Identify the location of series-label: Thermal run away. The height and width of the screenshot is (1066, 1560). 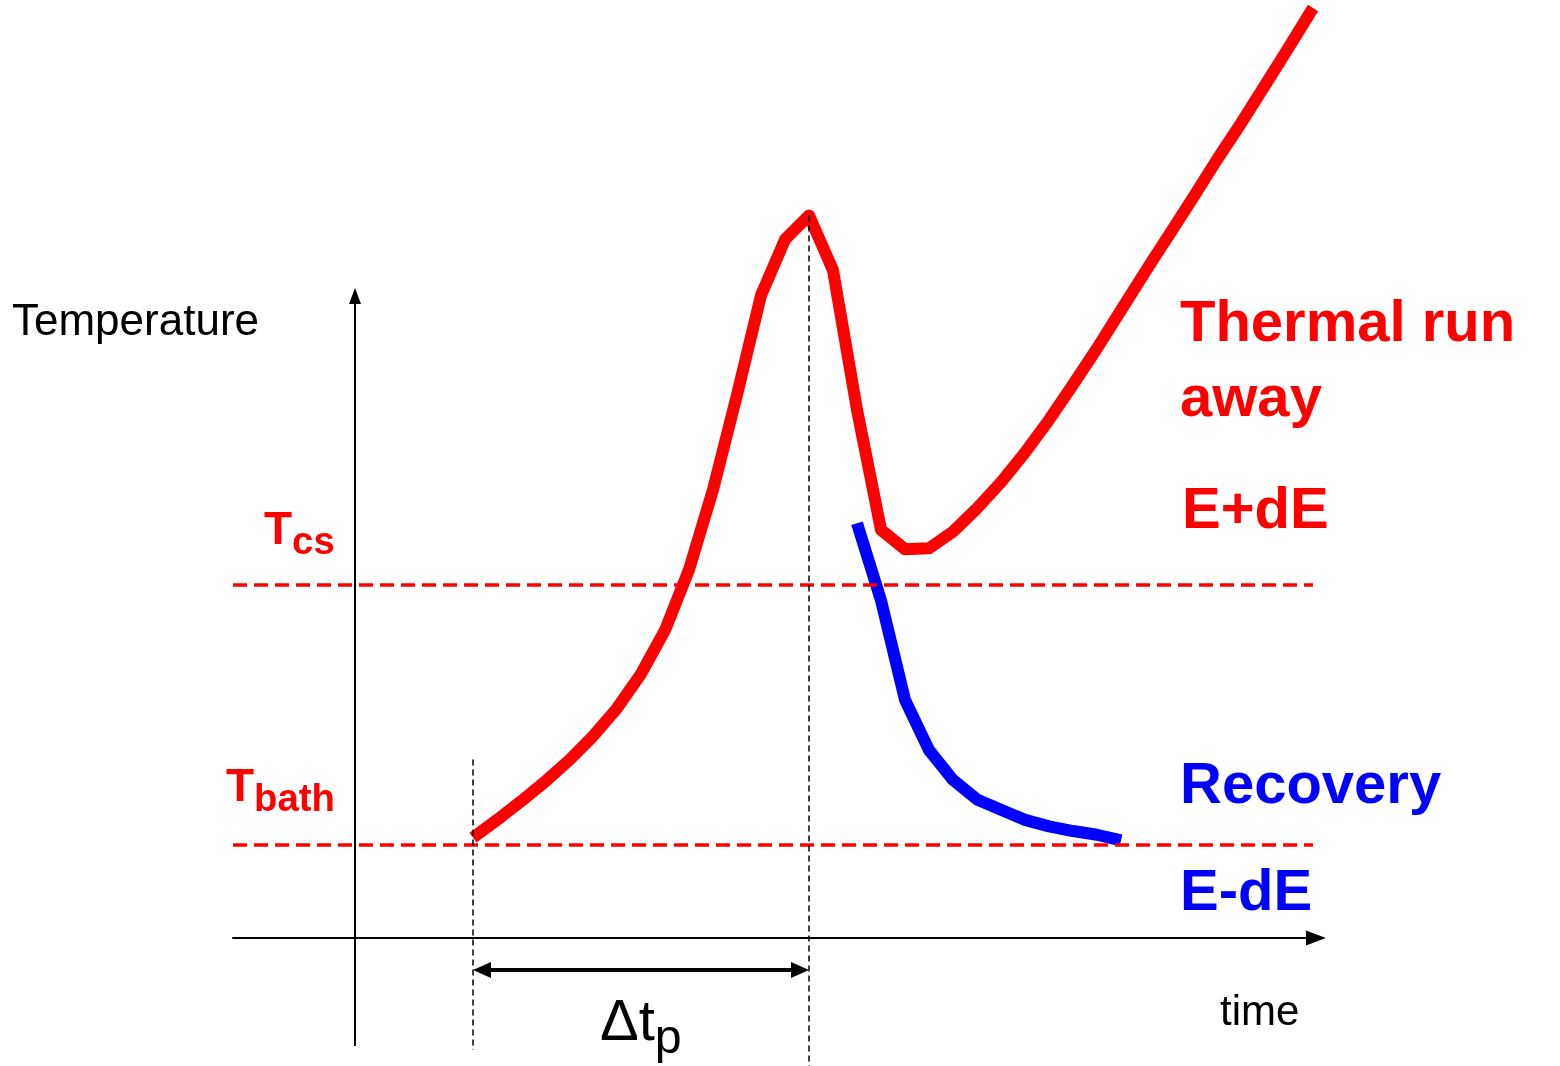
(1348, 359).